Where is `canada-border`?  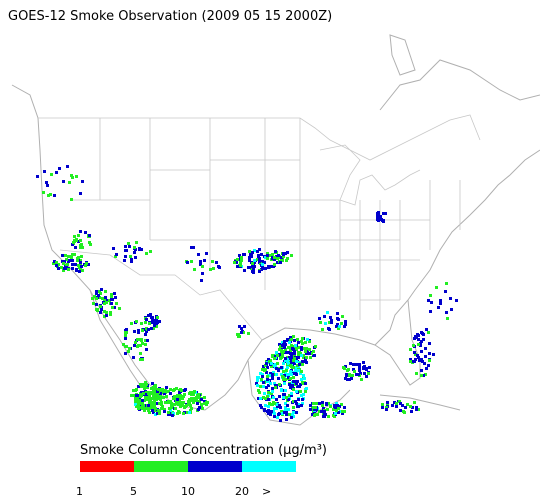
canada-border is located at coordinates (259, 137).